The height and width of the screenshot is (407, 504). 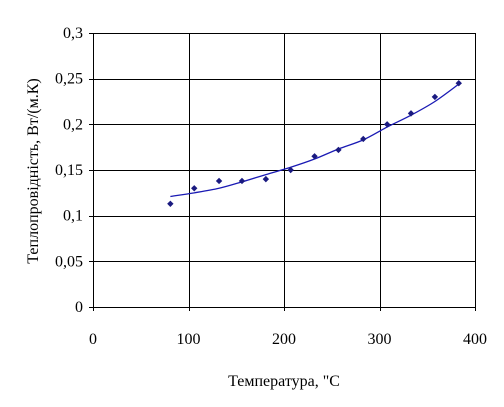 I want to click on y-tick-label: 0,1, so click(x=73, y=216).